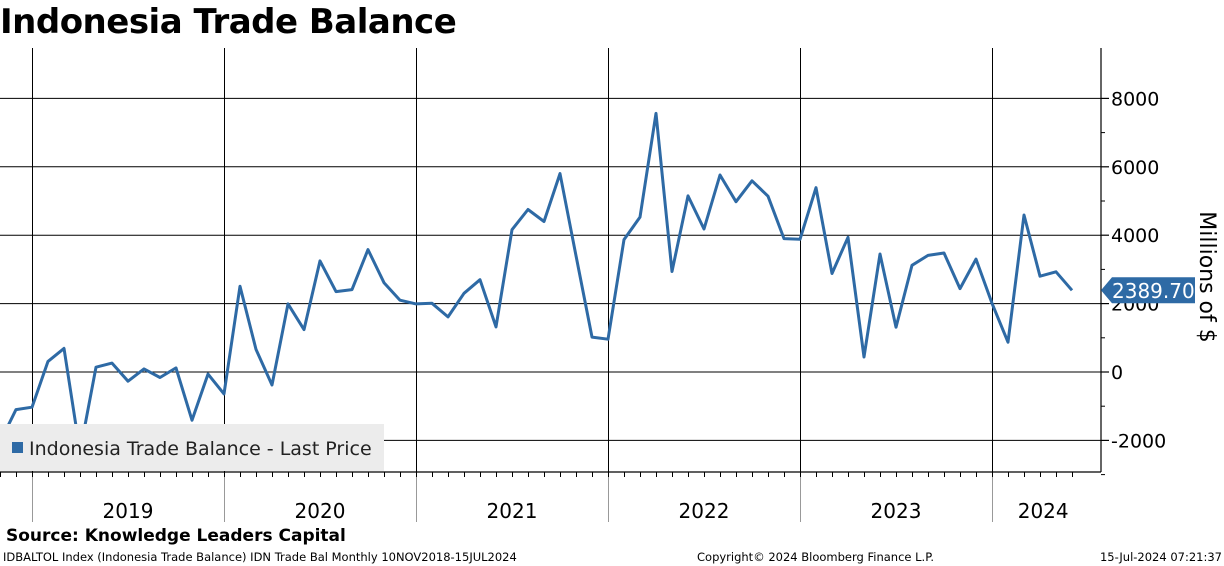 Image resolution: width=1224 pixels, height=566 pixels. What do you see at coordinates (1135, 168) in the screenshot?
I see `y-tick-label: 6000` at bounding box center [1135, 168].